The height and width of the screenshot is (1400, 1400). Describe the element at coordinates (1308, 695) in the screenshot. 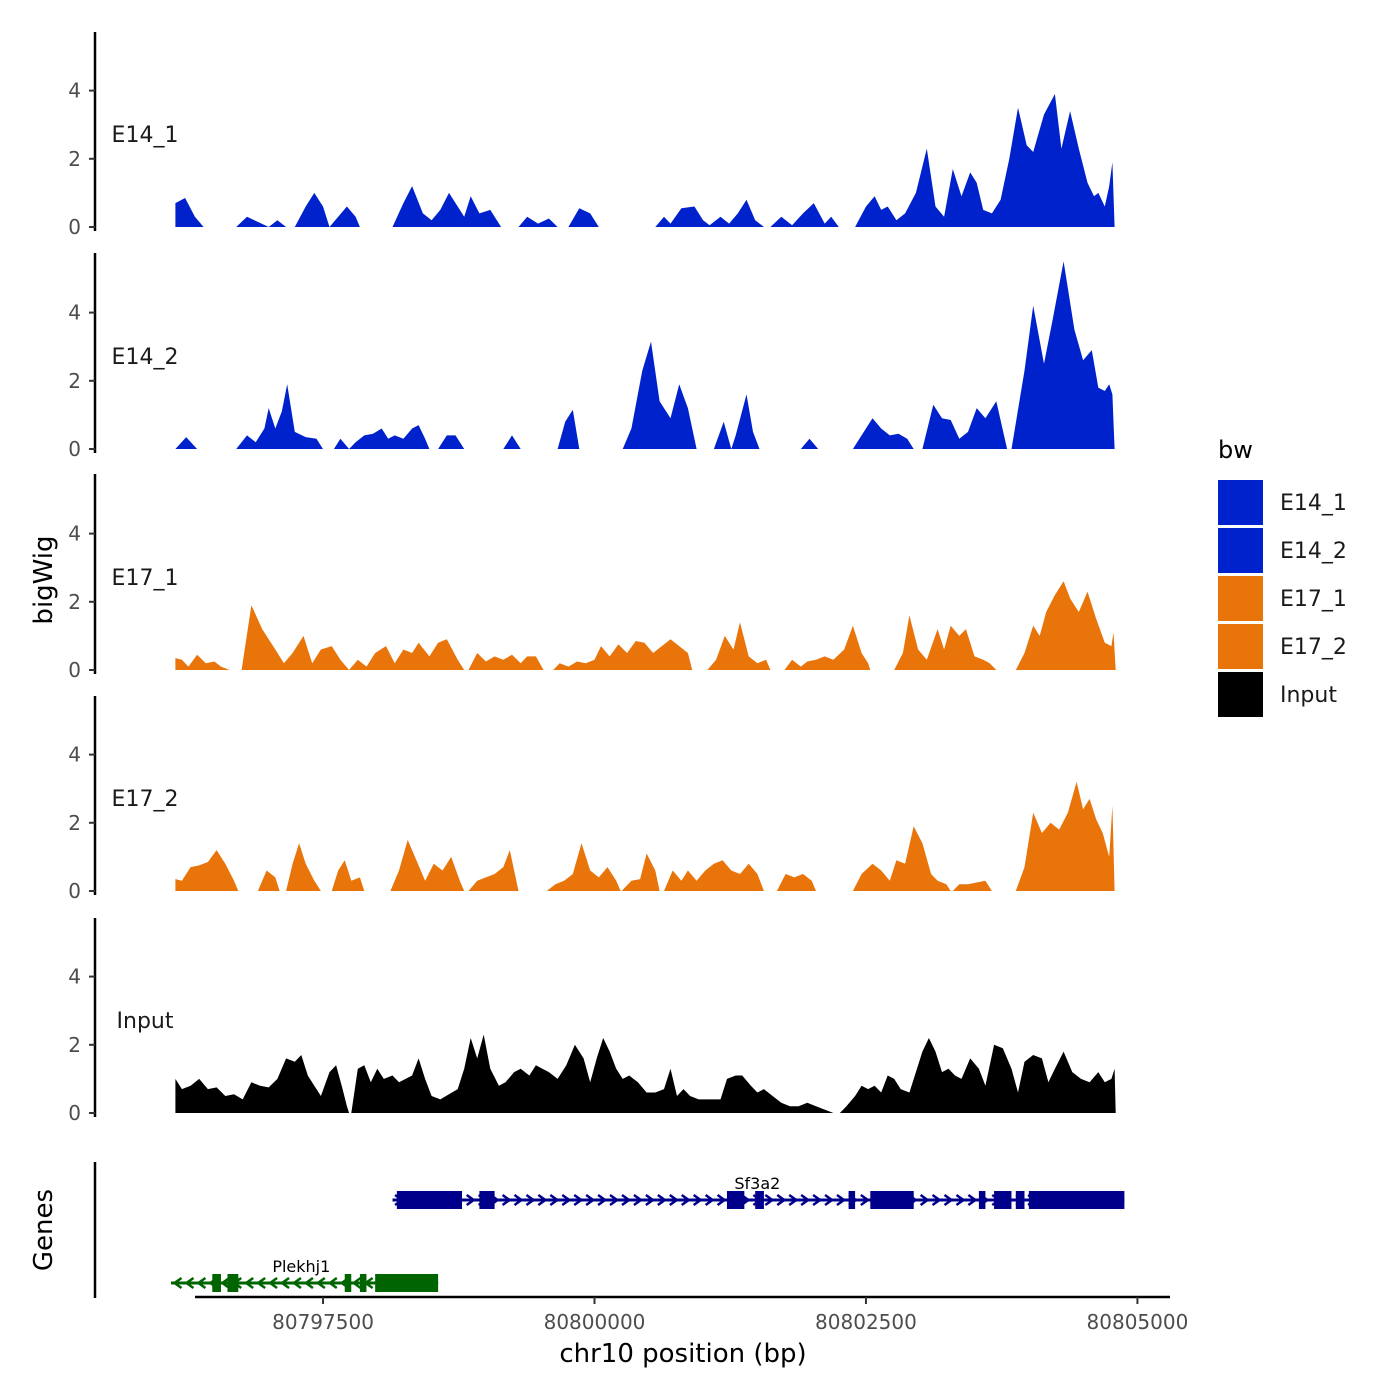

I see `legend-label: Input` at that location.